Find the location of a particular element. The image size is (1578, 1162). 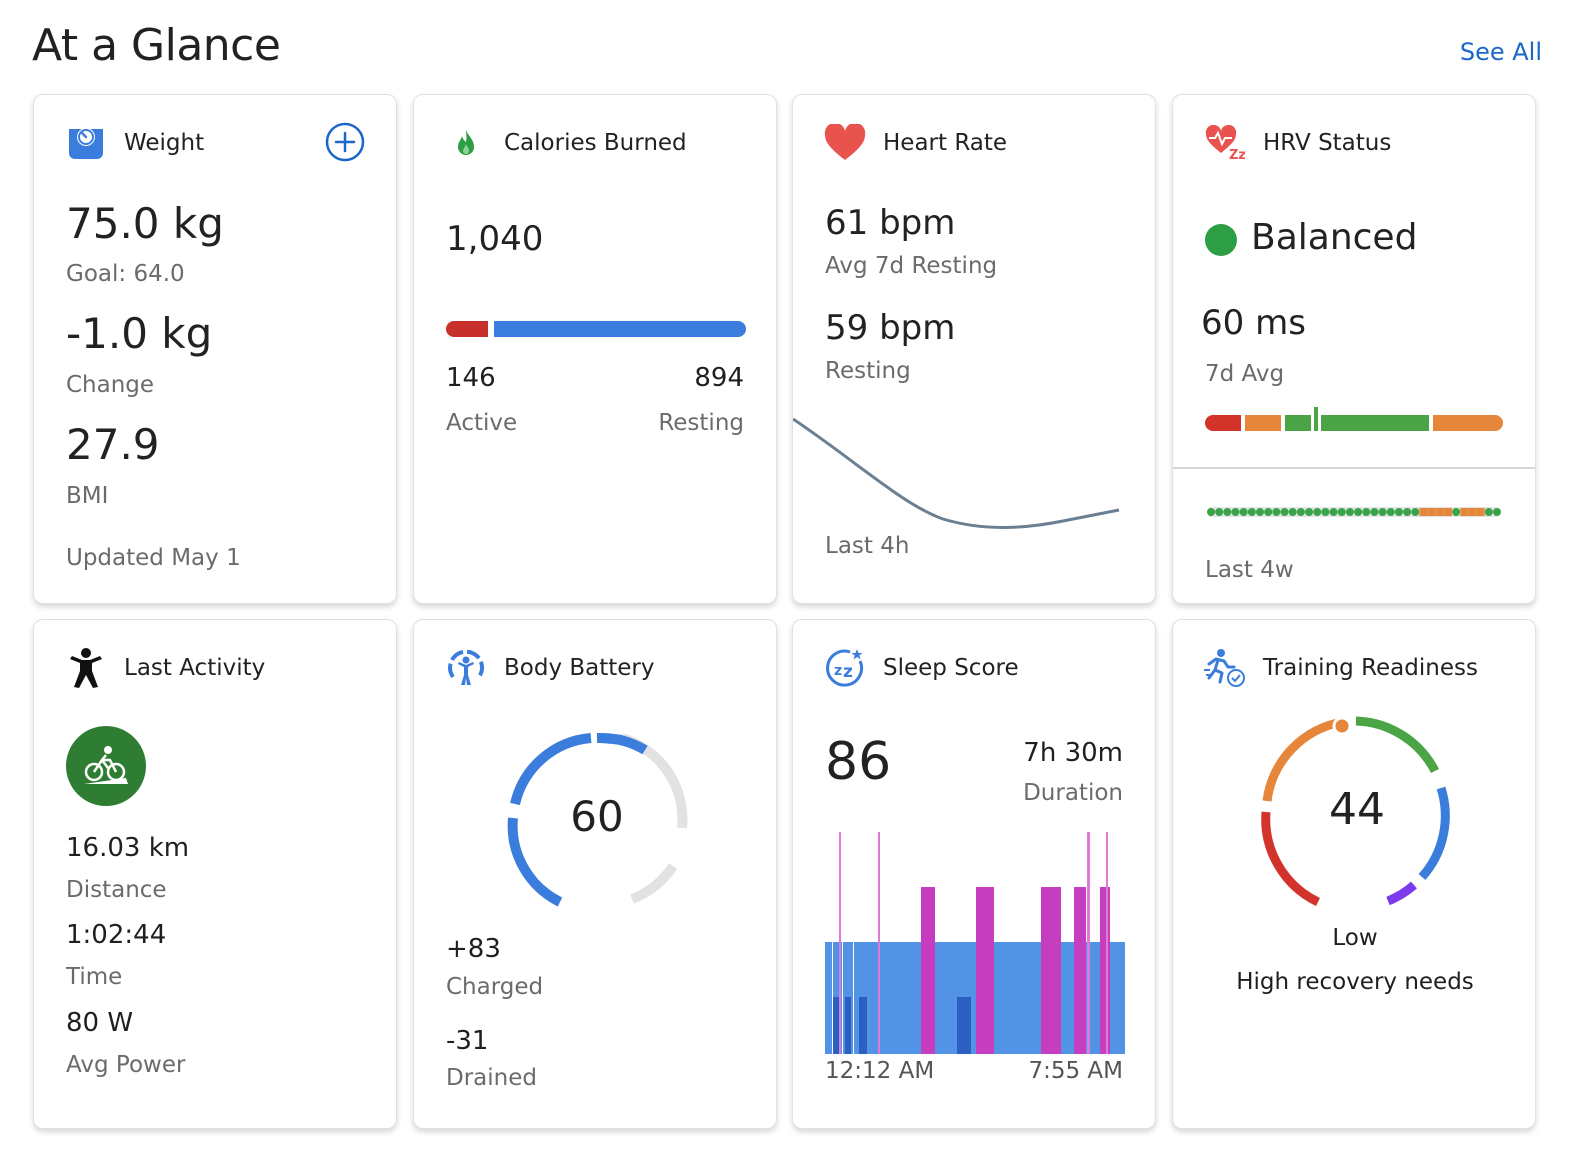

person-icon is located at coordinates (86, 668).